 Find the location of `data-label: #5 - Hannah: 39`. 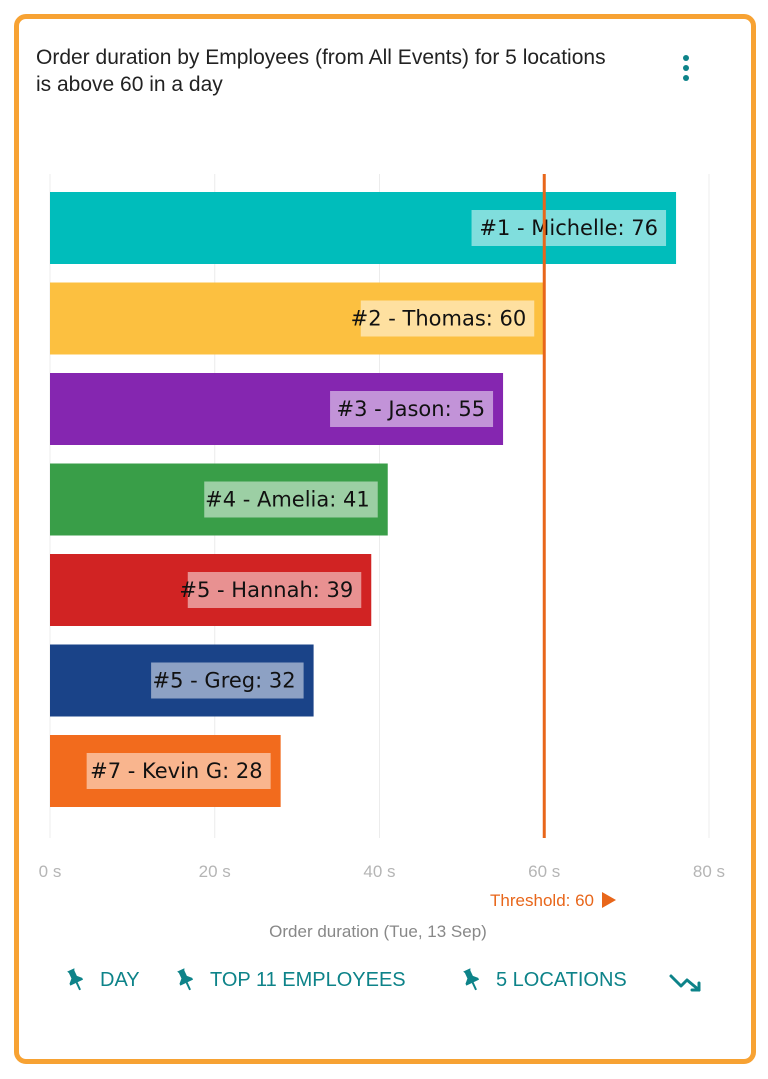

data-label: #5 - Hannah: 39 is located at coordinates (266, 590).